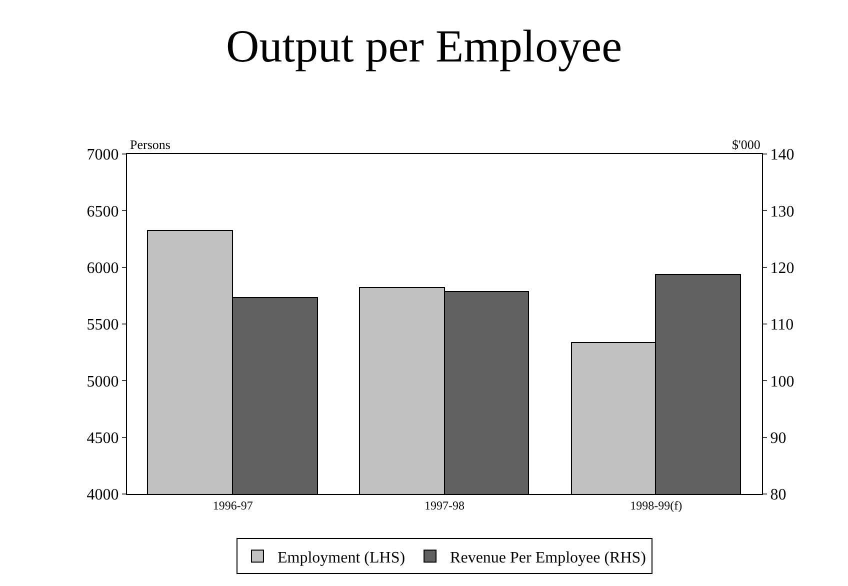 This screenshot has height=586, width=848. What do you see at coordinates (778, 495) in the screenshot?
I see `y2-tick-label: 80` at bounding box center [778, 495].